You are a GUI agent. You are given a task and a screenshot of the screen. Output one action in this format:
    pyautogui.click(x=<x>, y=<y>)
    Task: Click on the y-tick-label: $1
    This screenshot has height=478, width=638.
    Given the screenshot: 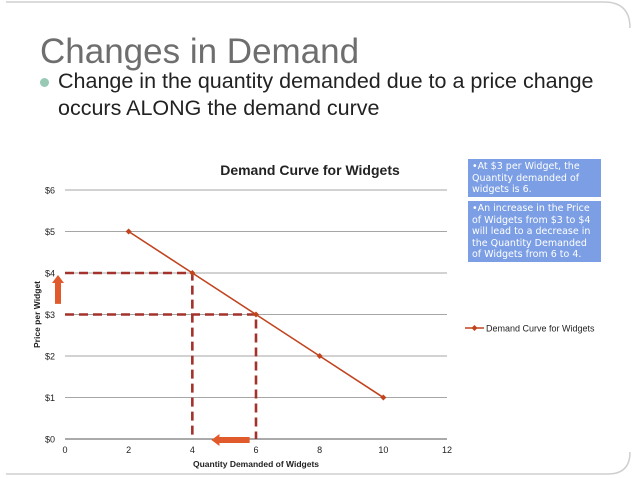 What is the action you would take?
    pyautogui.click(x=50, y=398)
    